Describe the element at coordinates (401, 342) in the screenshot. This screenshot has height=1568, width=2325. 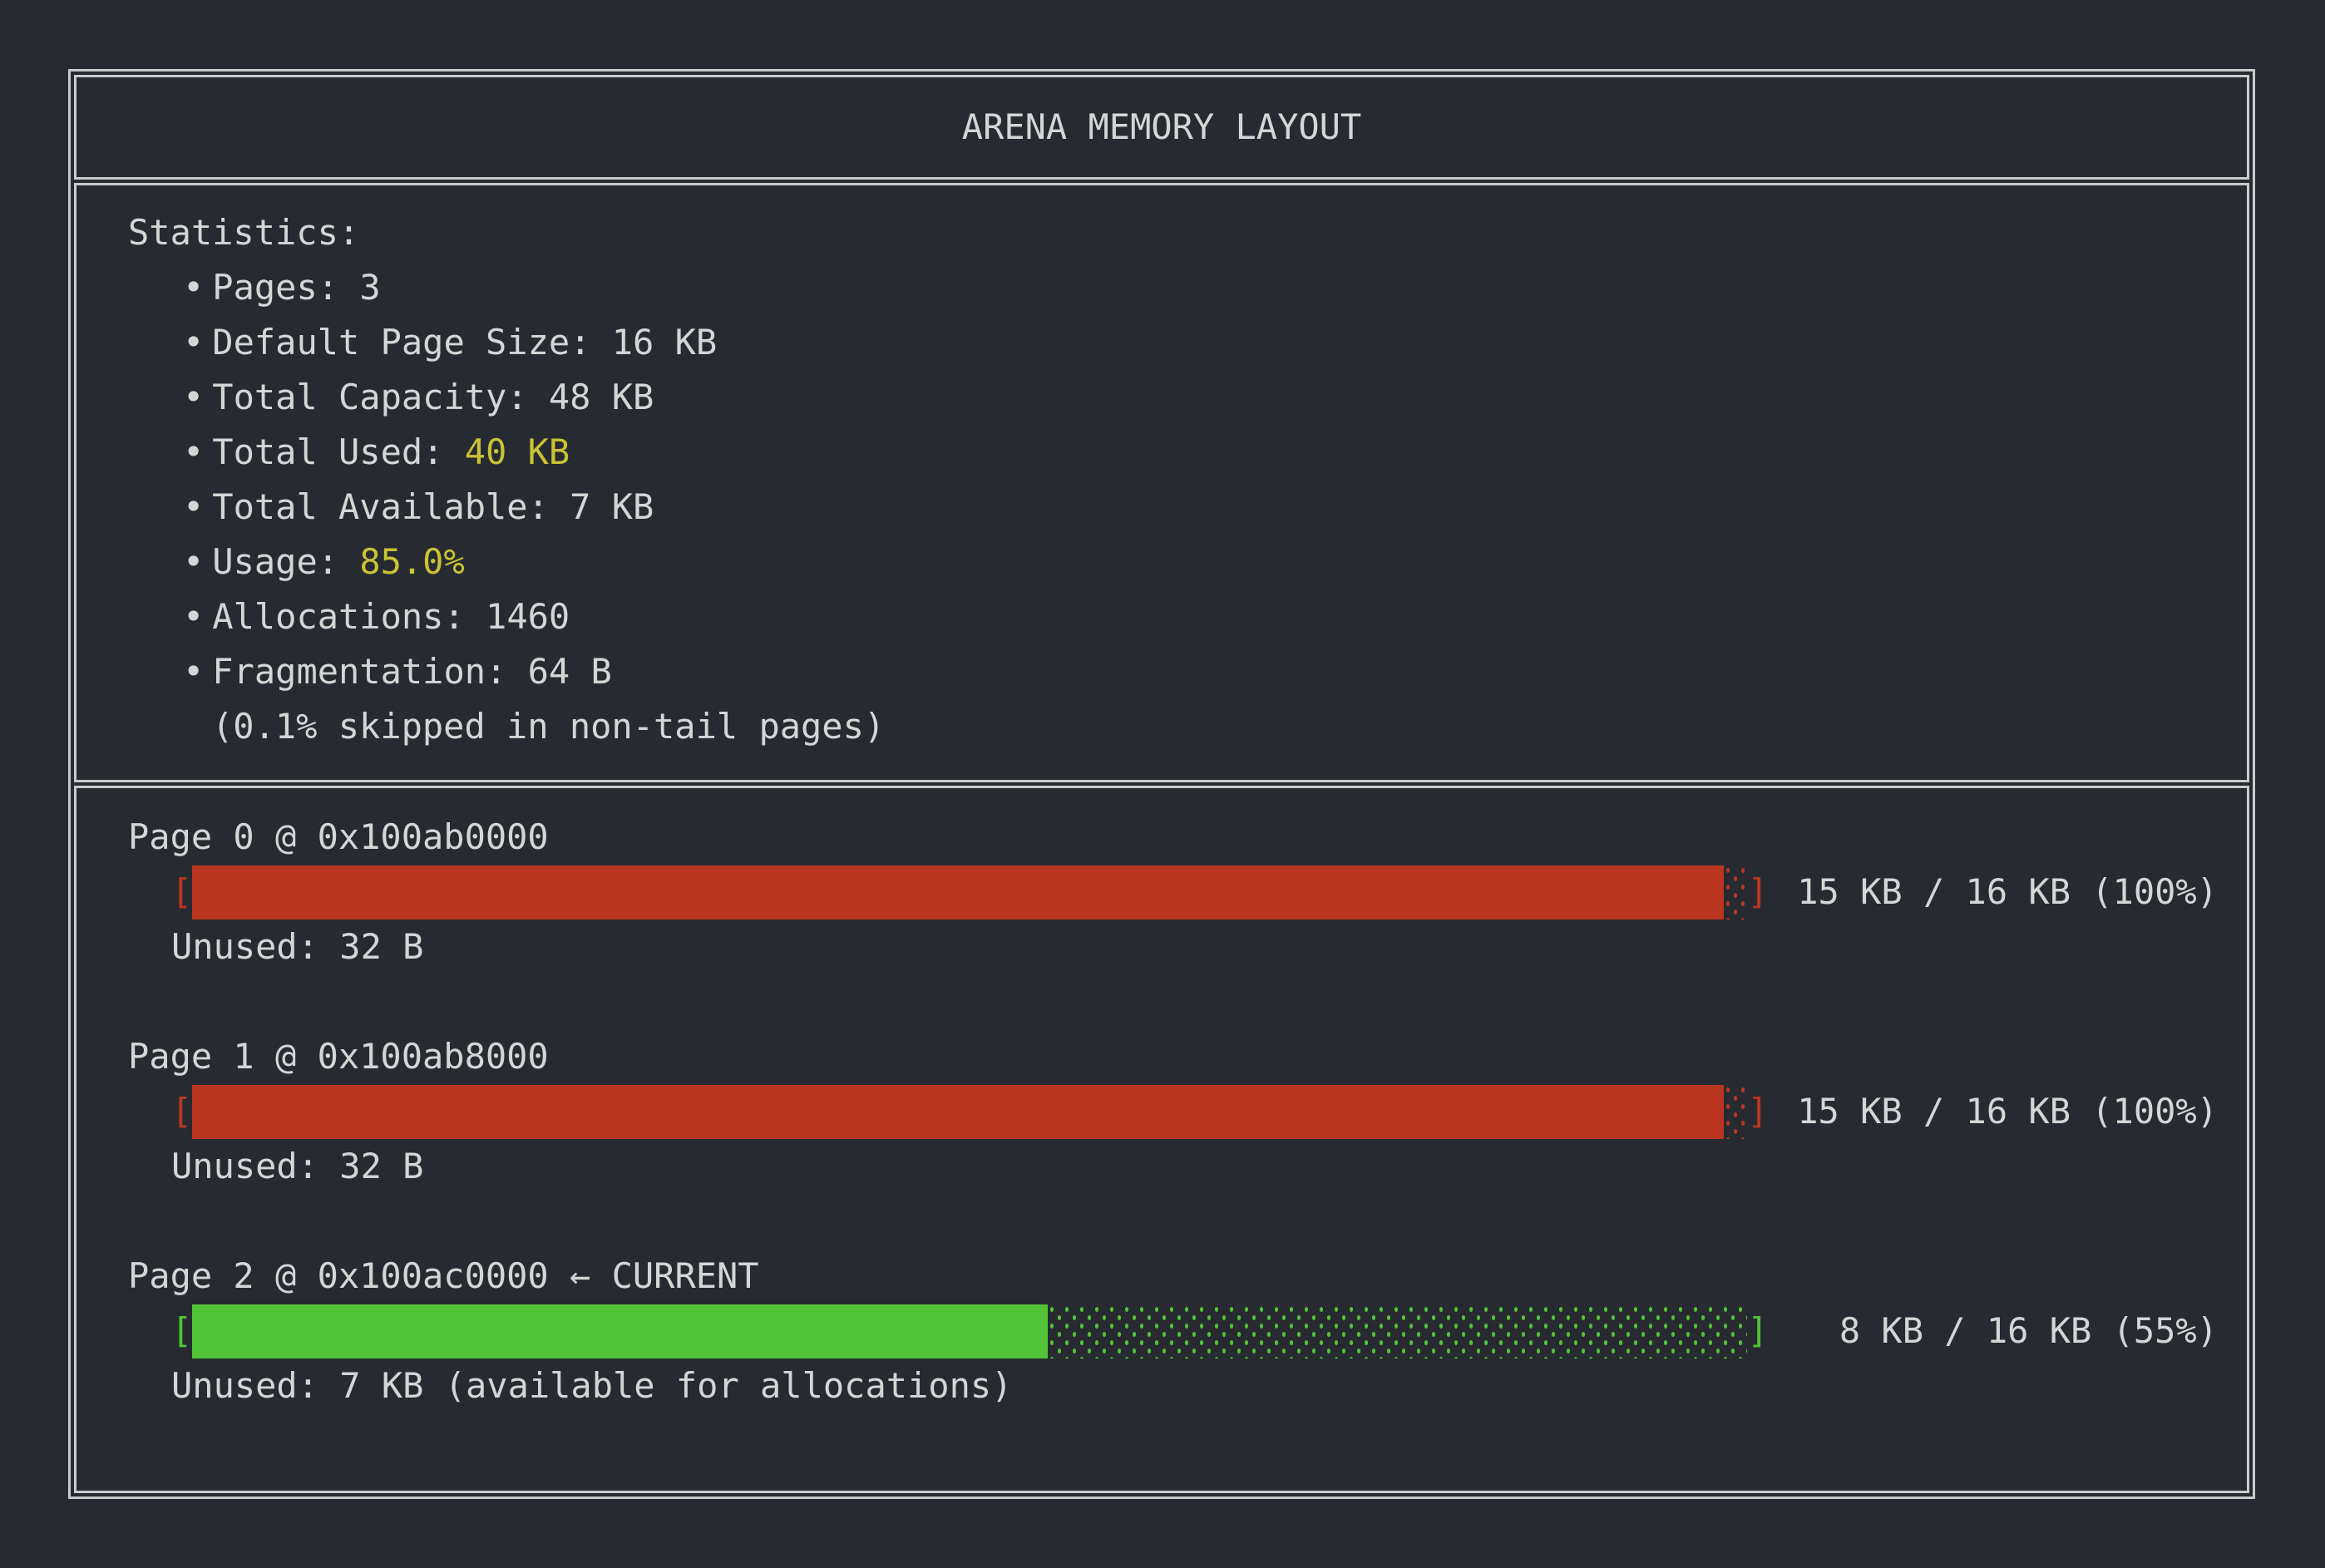
I see `stat-label: Default Page Size:` at that location.